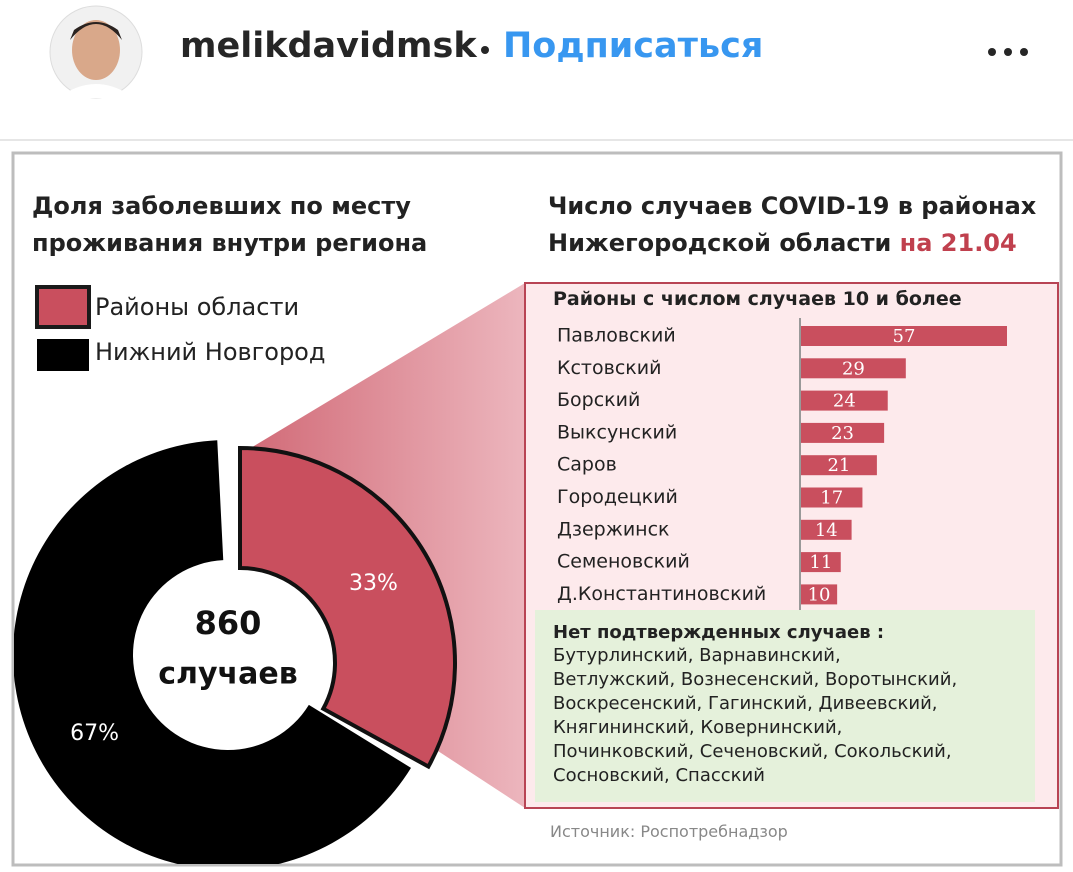  Describe the element at coordinates (659, 775) in the screenshot. I see `no-cases-line: Сосновский, Спасский` at that location.